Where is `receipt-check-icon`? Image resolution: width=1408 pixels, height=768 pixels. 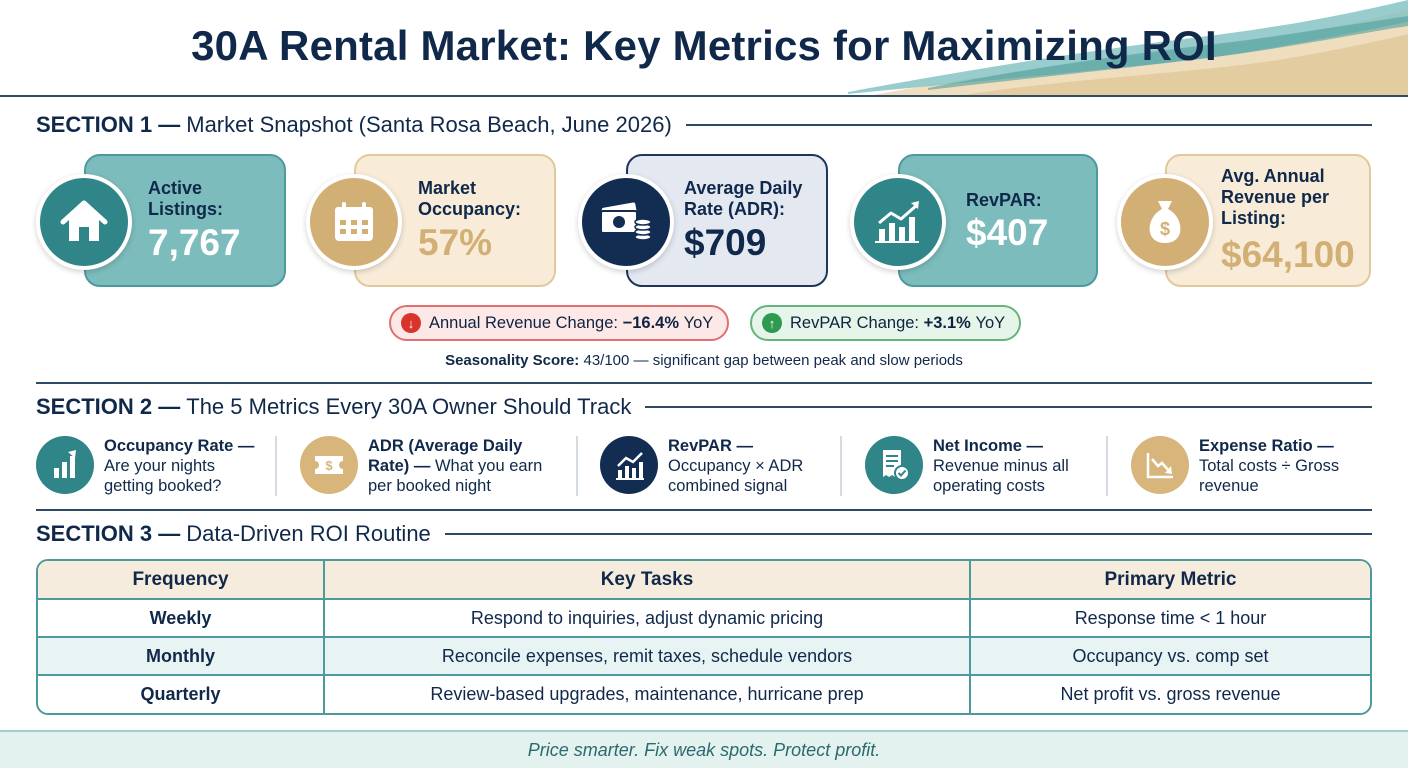 receipt-check-icon is located at coordinates (894, 465).